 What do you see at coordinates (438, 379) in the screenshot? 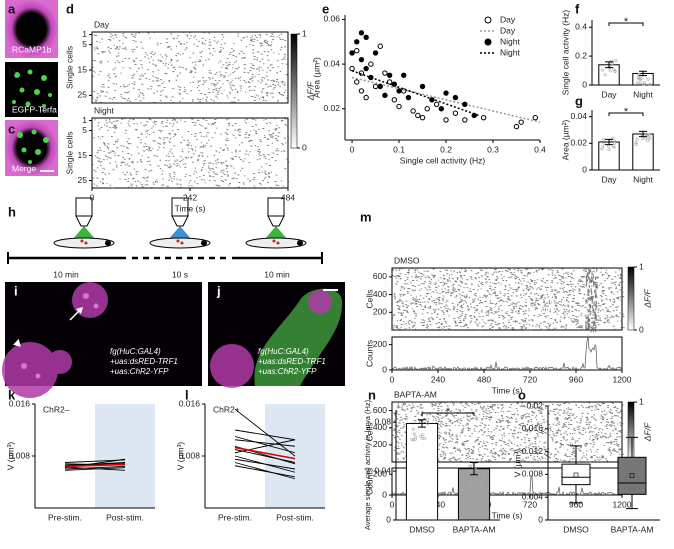
I see `x-tick-label: 240` at bounding box center [438, 379].